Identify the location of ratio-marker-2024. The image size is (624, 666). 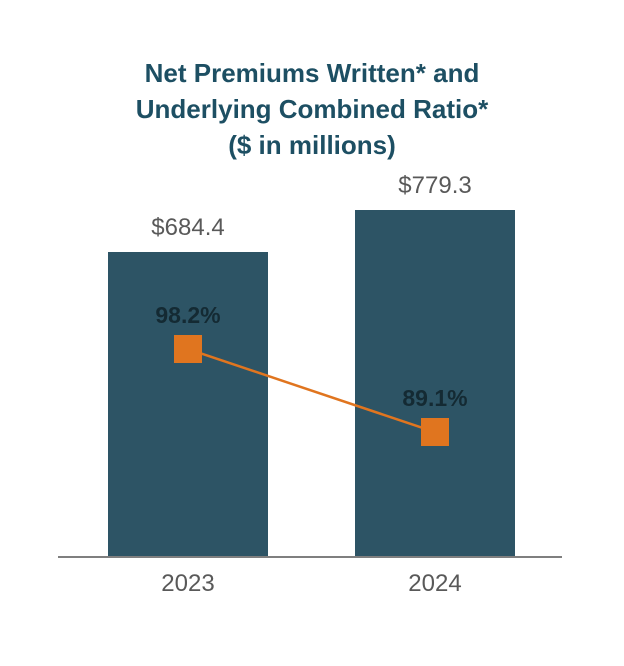
(435, 432).